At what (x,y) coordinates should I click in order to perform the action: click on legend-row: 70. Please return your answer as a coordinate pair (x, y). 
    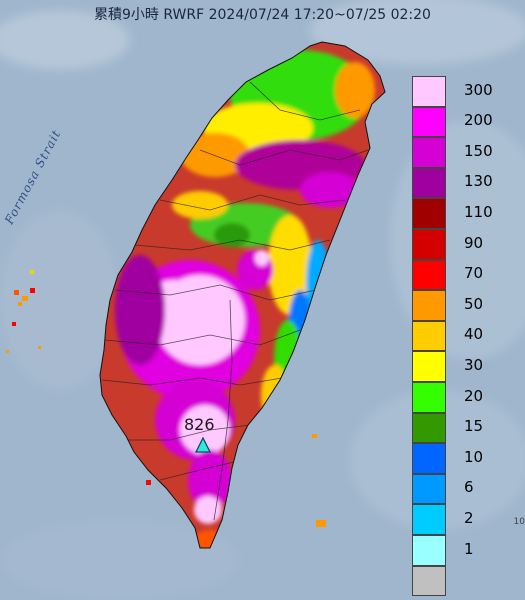
    Looking at the image, I should click on (460, 275).